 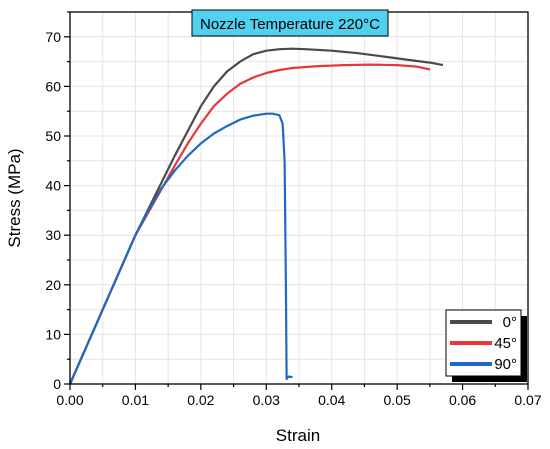 I want to click on x-tick-label: 0.03, so click(x=266, y=400).